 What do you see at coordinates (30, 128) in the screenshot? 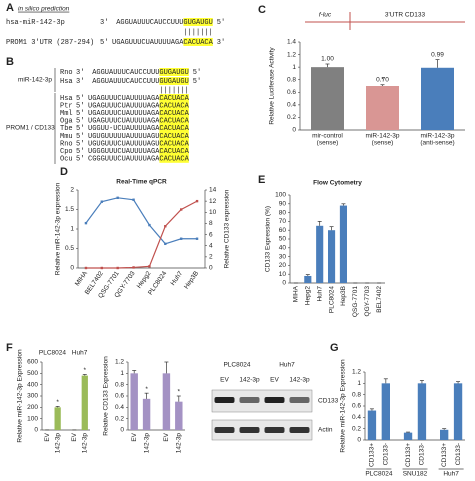
I see `group-label: PROM1 / CD133` at bounding box center [30, 128].